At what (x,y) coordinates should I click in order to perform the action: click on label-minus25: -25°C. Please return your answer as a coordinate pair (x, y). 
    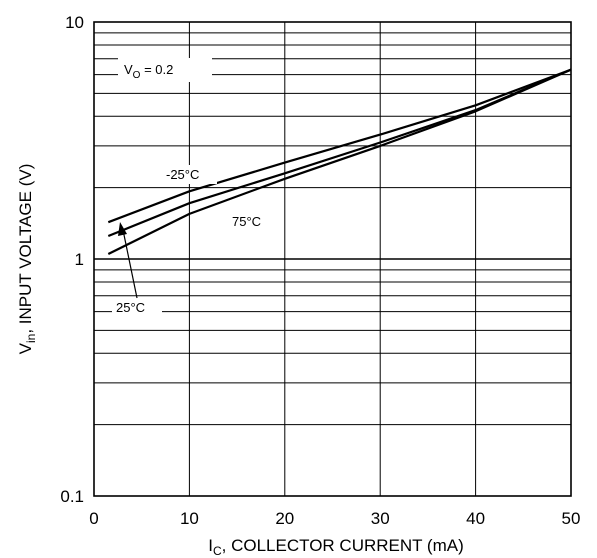
    Looking at the image, I should click on (182, 174).